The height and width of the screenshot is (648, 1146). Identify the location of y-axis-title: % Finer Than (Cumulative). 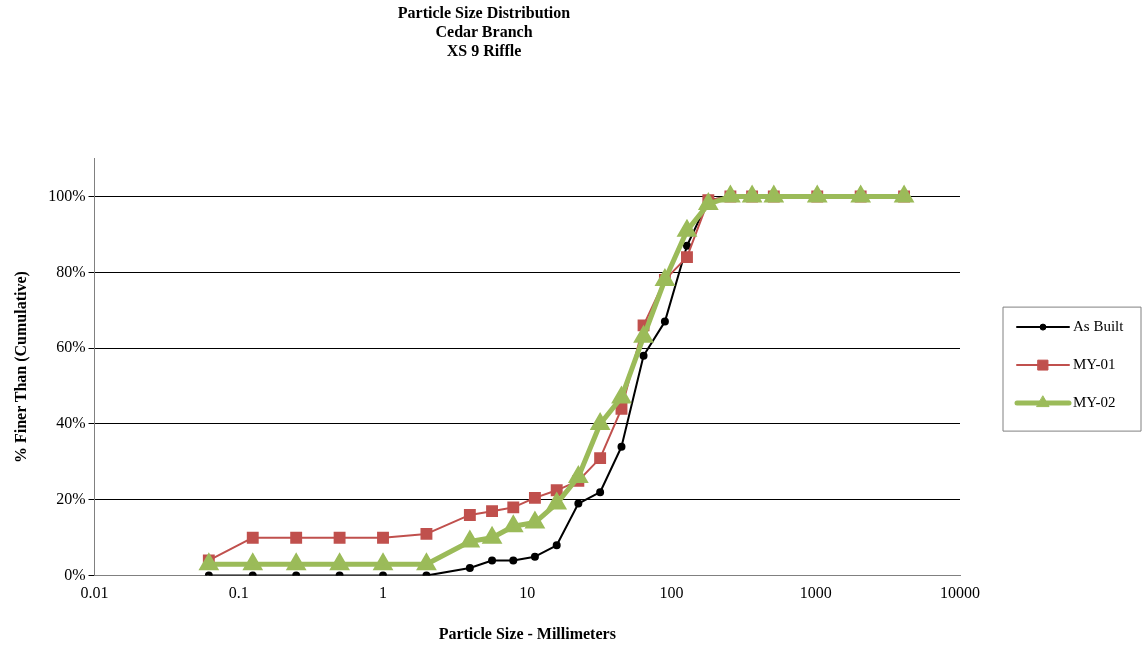
(20, 367).